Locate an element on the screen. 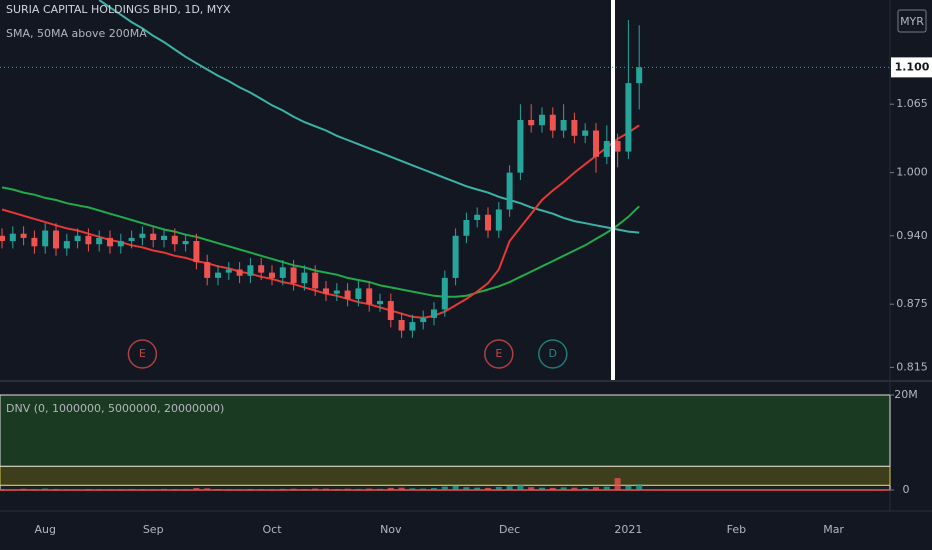  x-tick-label: Sep is located at coordinates (153, 529).